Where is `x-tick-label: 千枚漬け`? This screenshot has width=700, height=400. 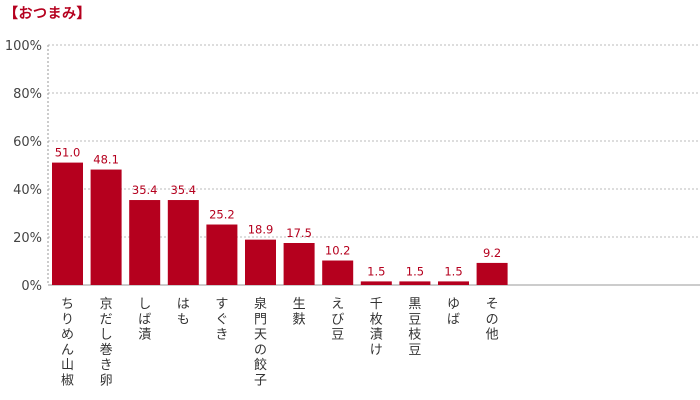 x-tick-label: 千枚漬け is located at coordinates (376, 327).